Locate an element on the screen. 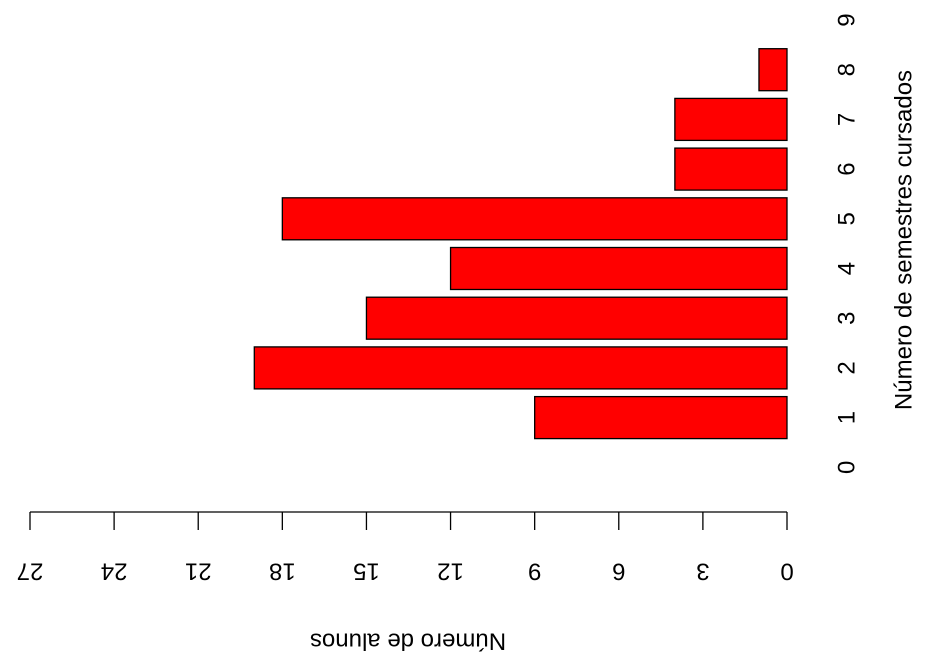 This screenshot has height=671, width=937. y-tick-label: 1 is located at coordinates (846, 417).